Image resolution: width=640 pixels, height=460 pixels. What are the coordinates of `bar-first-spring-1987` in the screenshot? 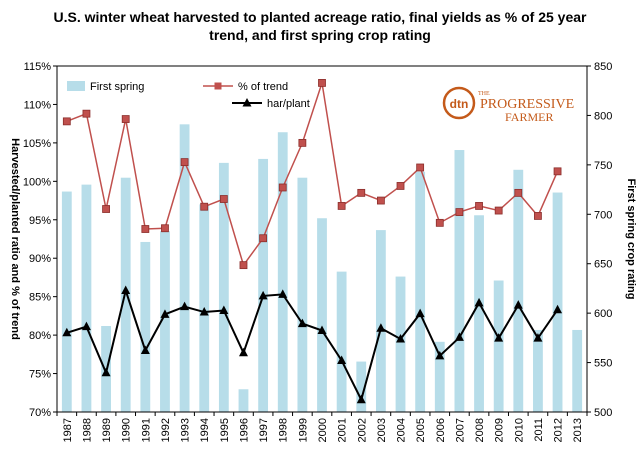 It's located at (66, 301).